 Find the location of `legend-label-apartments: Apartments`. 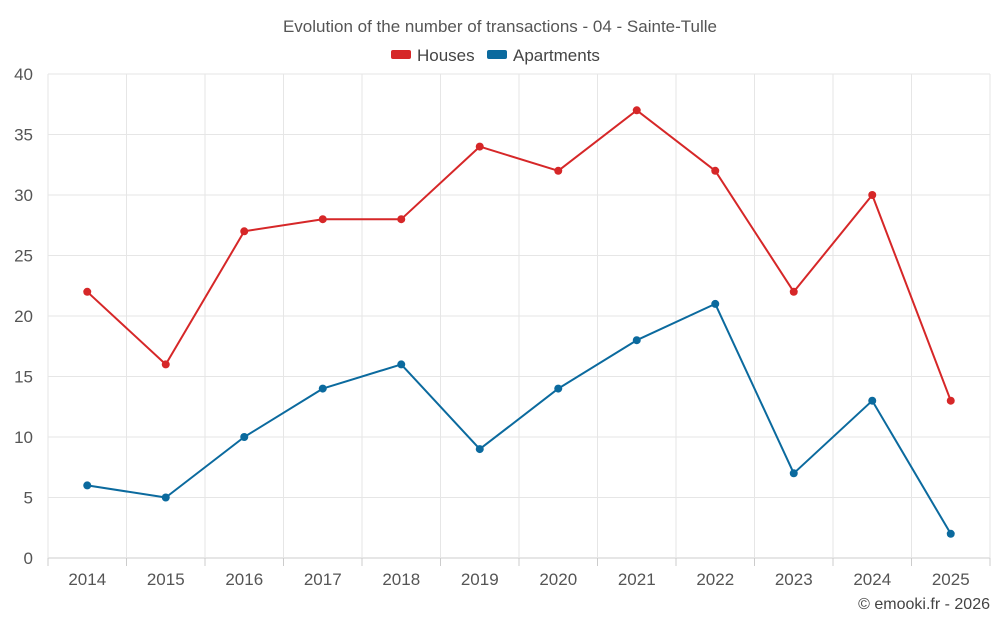

legend-label-apartments: Apartments is located at coordinates (556, 55).